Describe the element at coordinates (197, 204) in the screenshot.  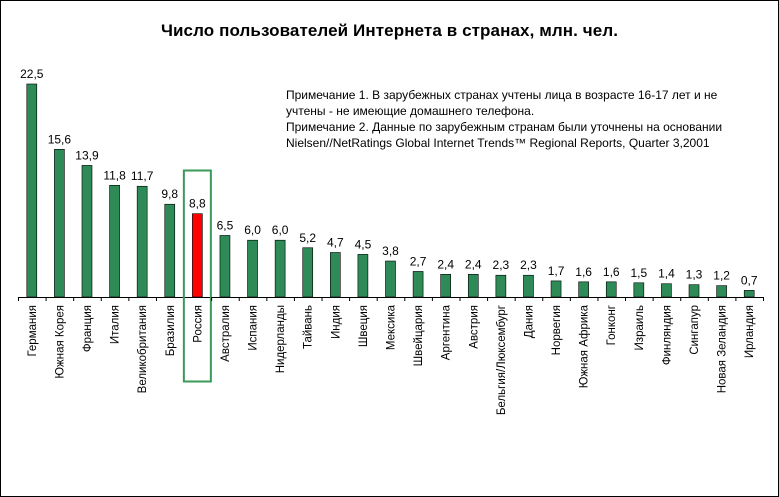
I see `value-label-6: 8,8` at that location.